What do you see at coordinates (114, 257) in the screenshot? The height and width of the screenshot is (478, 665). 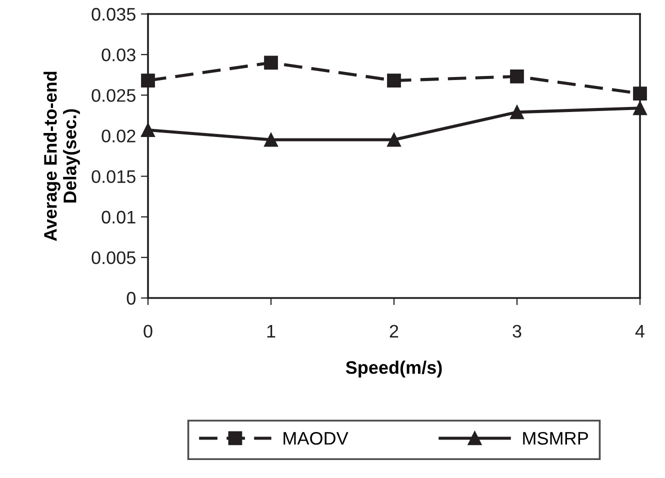 I see `y-tick-label: 0.005` at bounding box center [114, 257].